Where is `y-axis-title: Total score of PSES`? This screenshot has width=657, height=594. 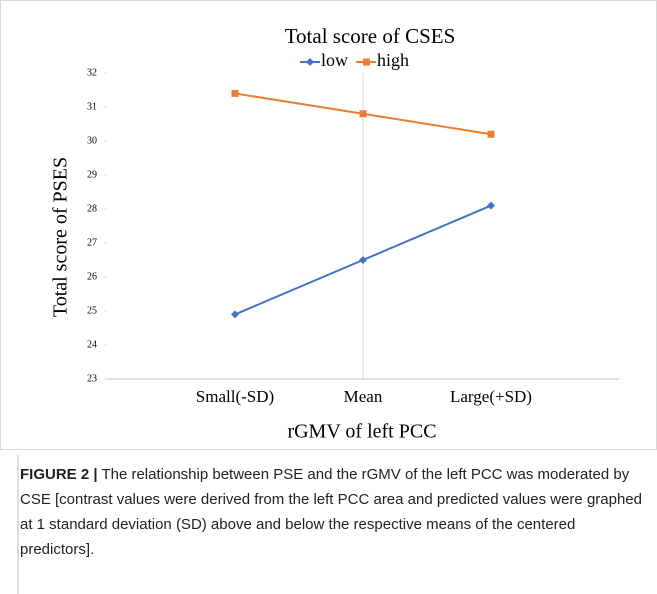
y-axis-title: Total score of PSES is located at coordinates (61, 237).